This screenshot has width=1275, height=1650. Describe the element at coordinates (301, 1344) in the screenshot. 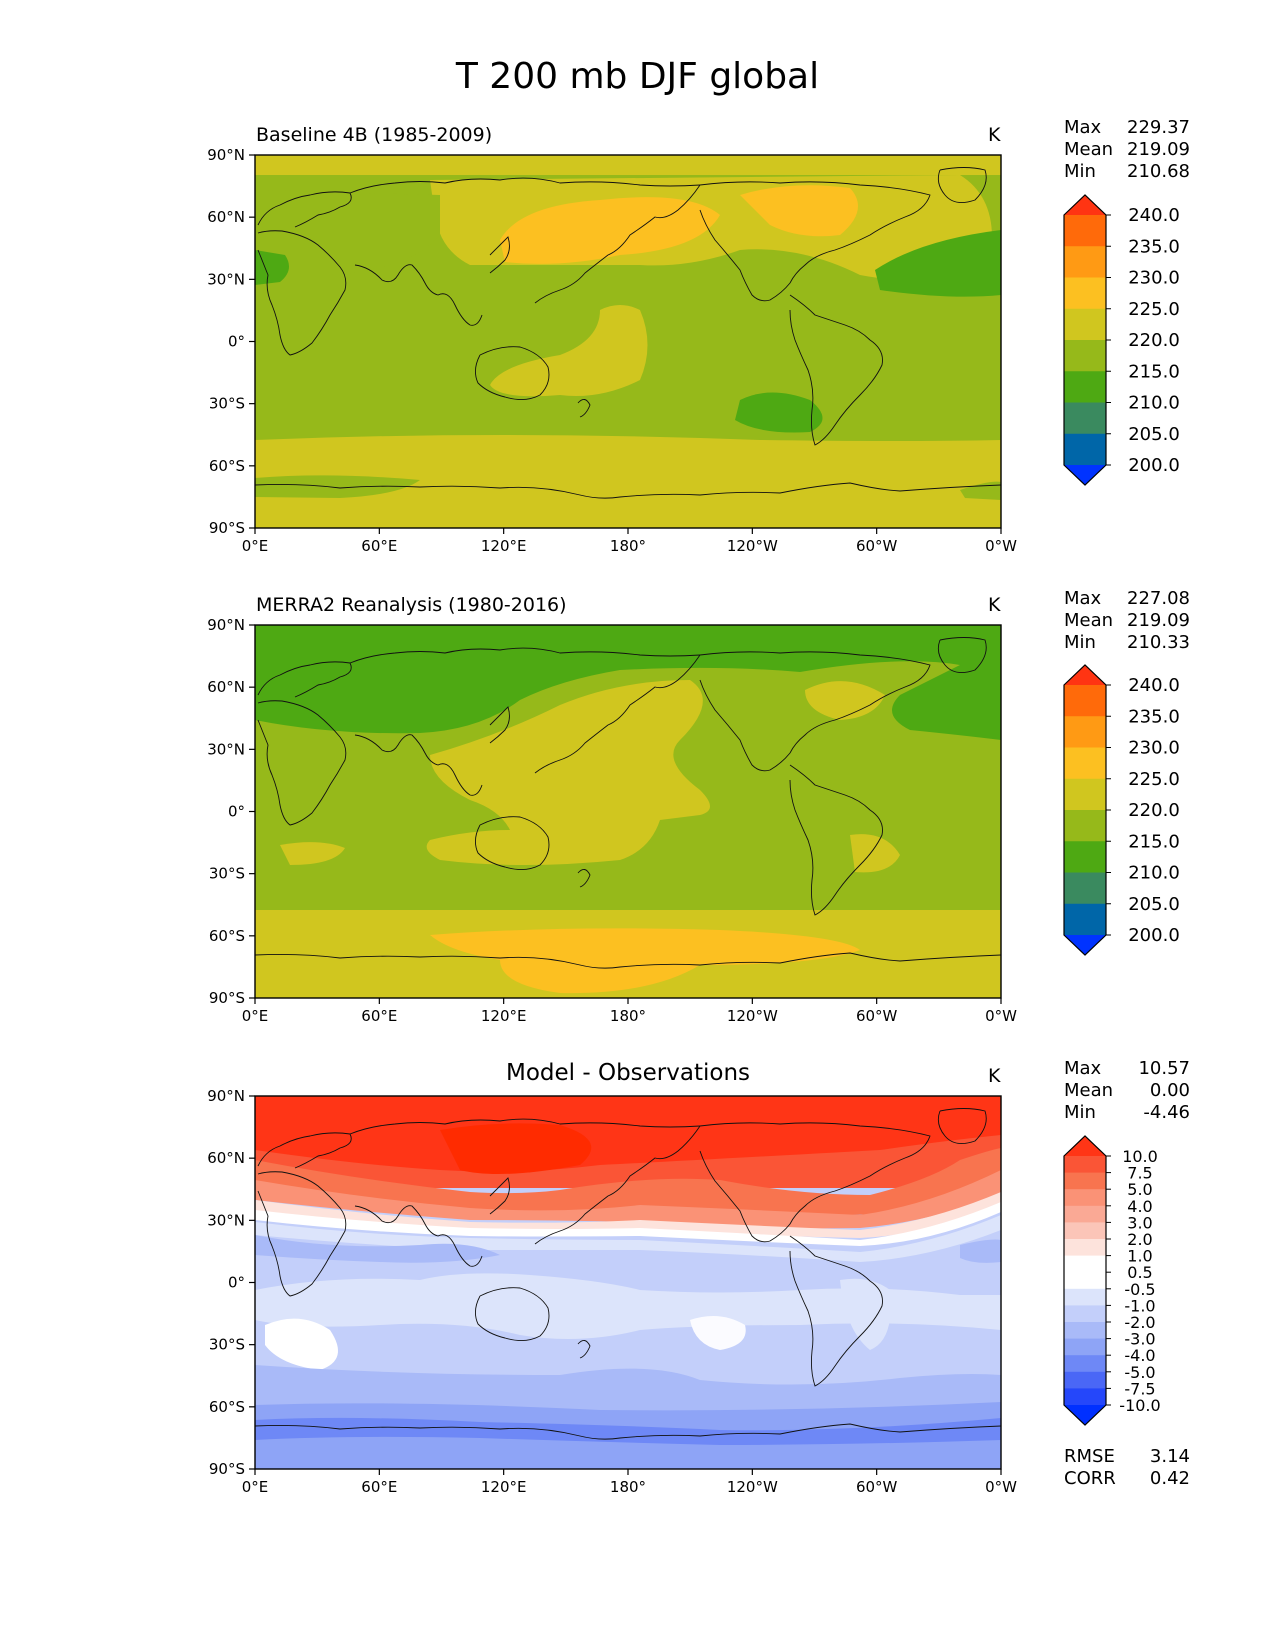

I see `field-africa-white` at that location.